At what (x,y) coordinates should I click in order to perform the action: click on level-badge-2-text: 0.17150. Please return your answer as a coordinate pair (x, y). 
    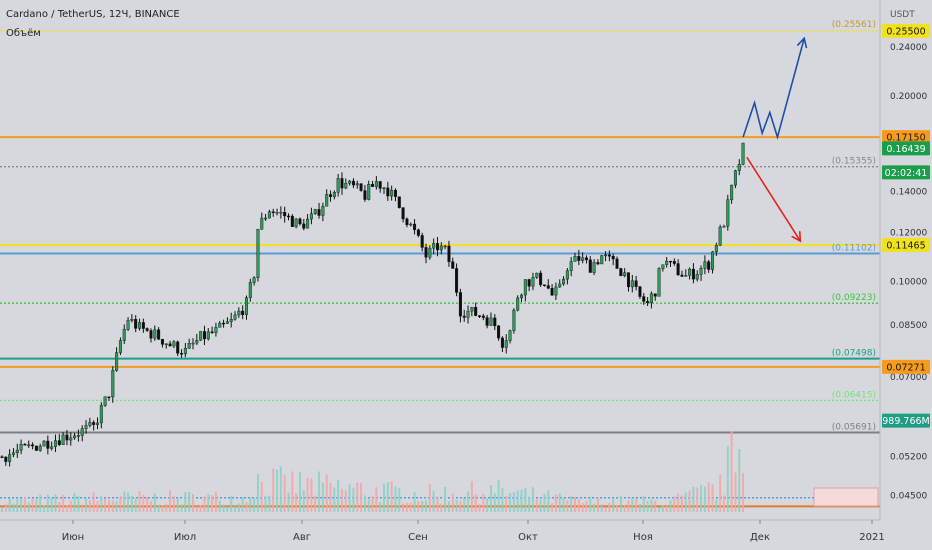
    Looking at the image, I should click on (905, 138).